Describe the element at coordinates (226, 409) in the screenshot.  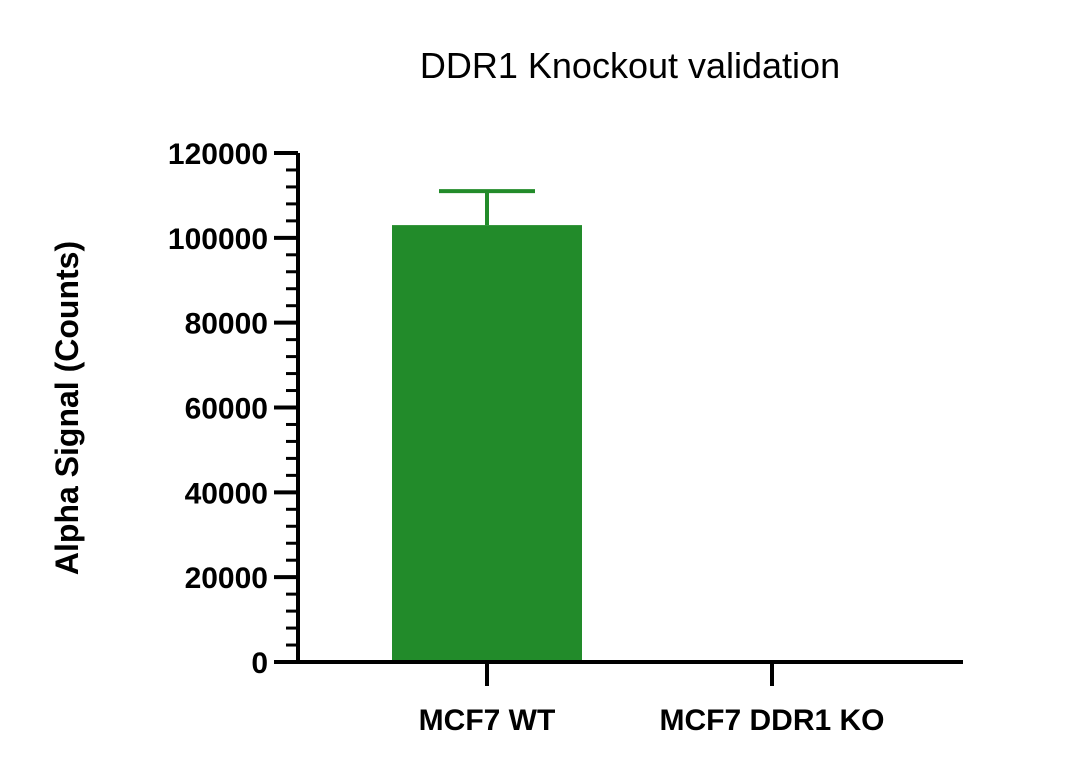
I see `y-tick-label: 60000` at that location.